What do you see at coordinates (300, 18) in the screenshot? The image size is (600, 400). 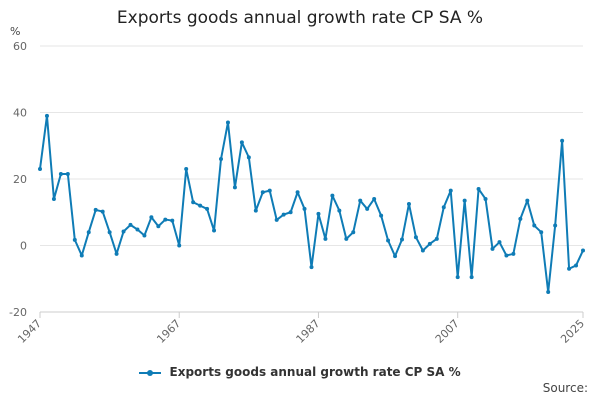 I see `chart-title: Exports goods annual growth rate CP SA %` at bounding box center [300, 18].